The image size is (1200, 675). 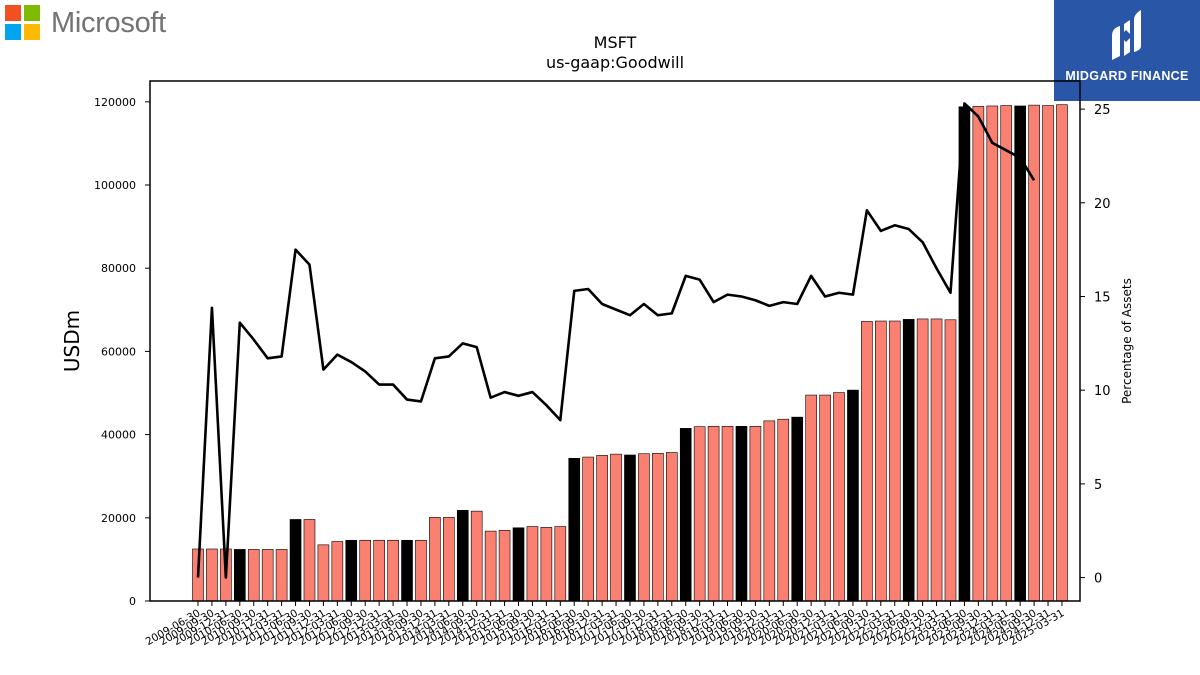 What do you see at coordinates (1102, 204) in the screenshot?
I see `y2-tick-label: 20` at bounding box center [1102, 204].